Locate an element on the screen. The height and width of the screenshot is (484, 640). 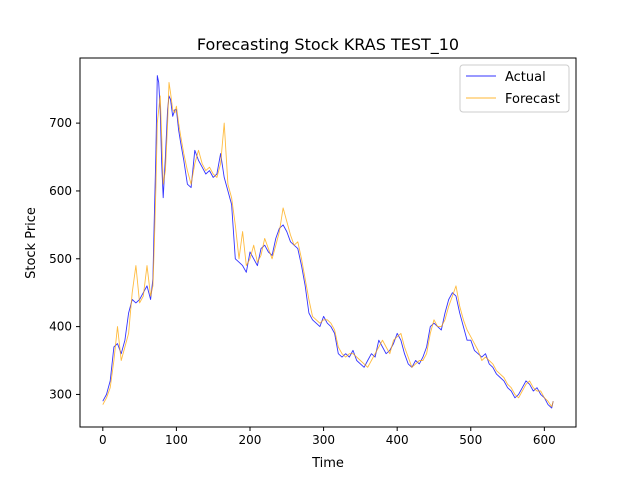
x-tick-label: 0 is located at coordinates (103, 440).